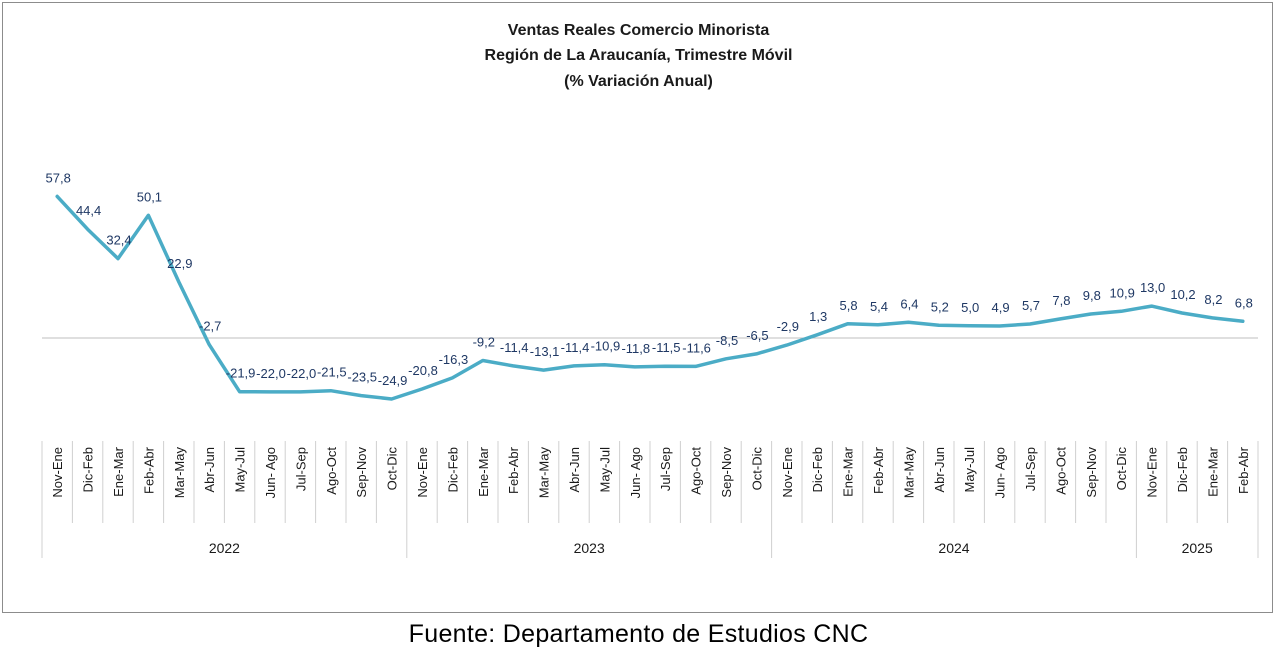  I want to click on chart-title-line-2: Región de La Araucanía, Trimestre Móvil, so click(638, 55).